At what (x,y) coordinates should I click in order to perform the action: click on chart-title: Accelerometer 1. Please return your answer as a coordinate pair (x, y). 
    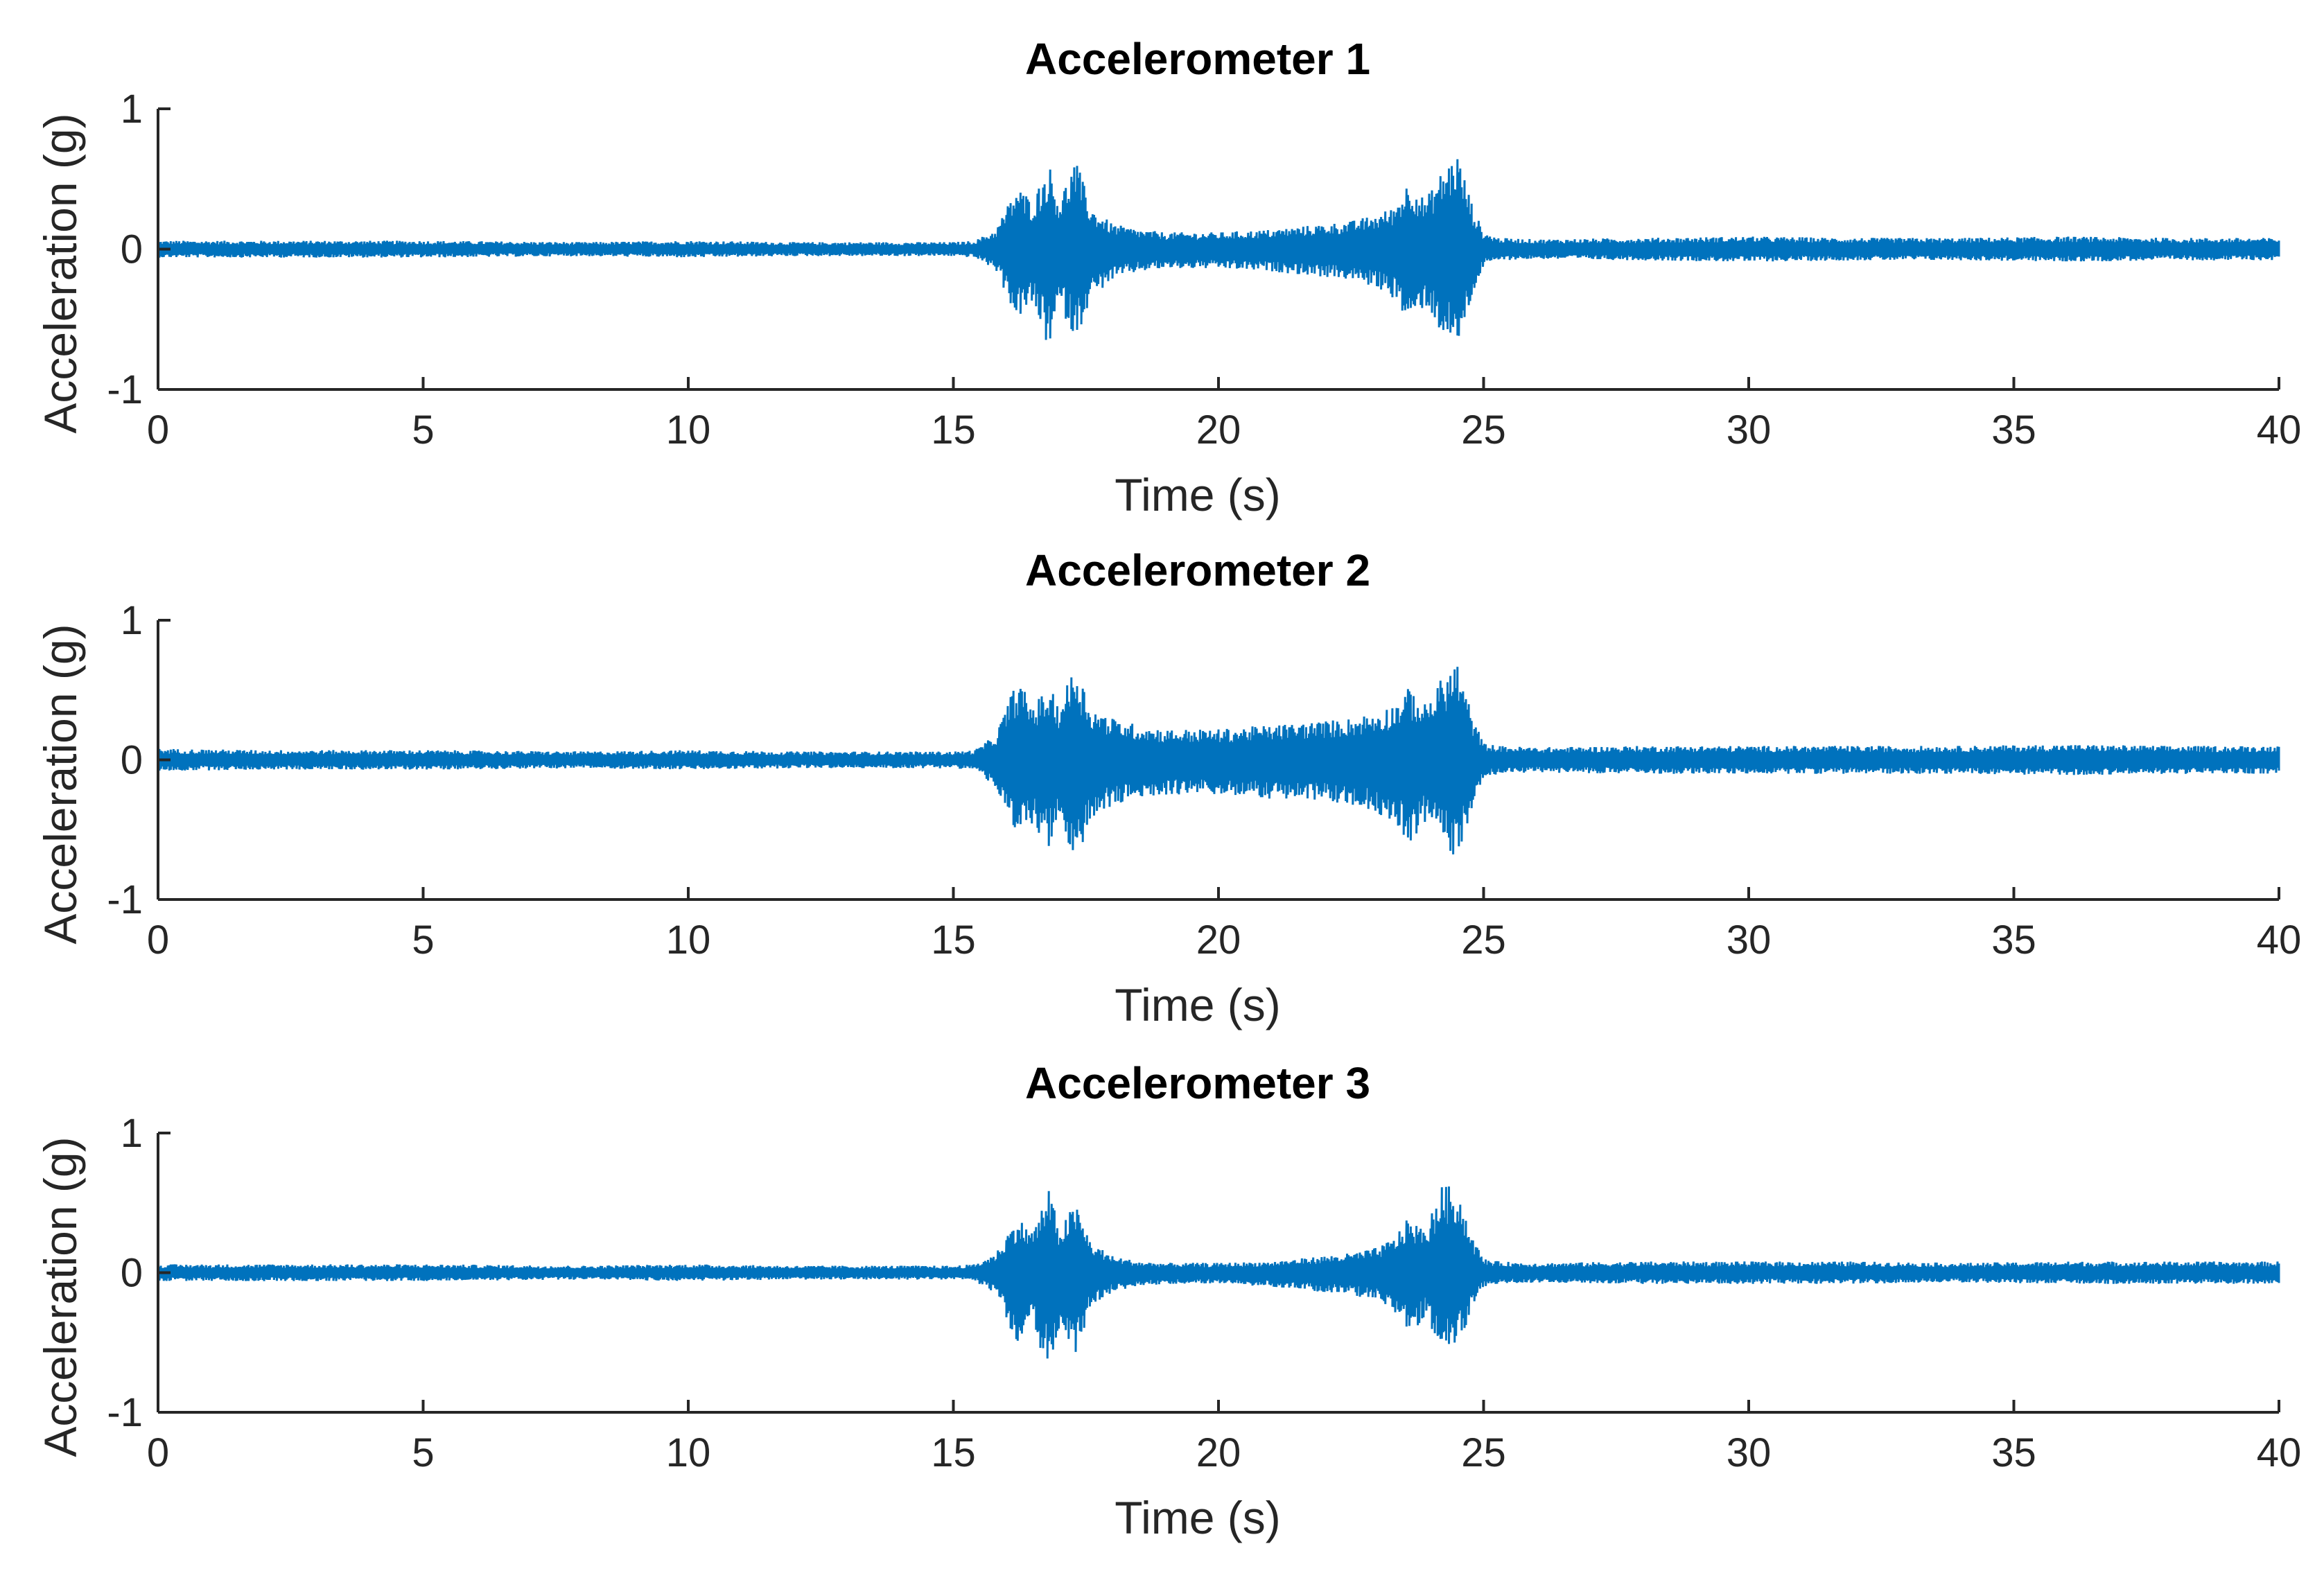
    Looking at the image, I should click on (1197, 59).